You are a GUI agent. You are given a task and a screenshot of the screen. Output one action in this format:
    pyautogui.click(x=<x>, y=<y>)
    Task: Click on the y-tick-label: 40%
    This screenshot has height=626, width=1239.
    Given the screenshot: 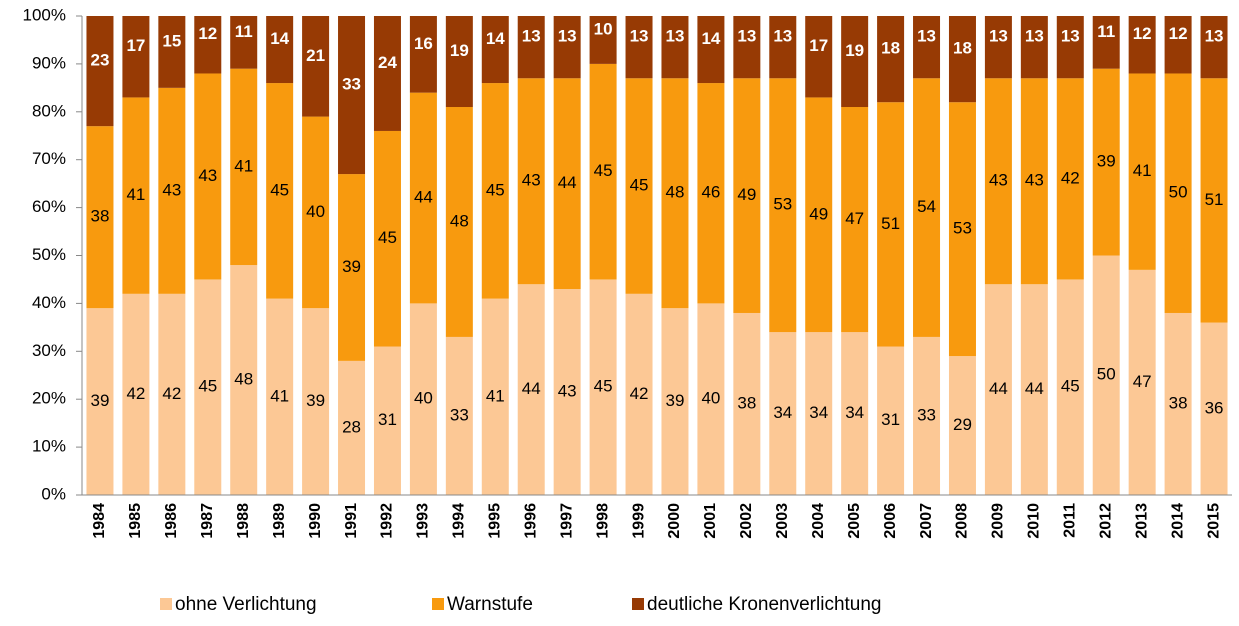 What is the action you would take?
    pyautogui.click(x=49, y=302)
    